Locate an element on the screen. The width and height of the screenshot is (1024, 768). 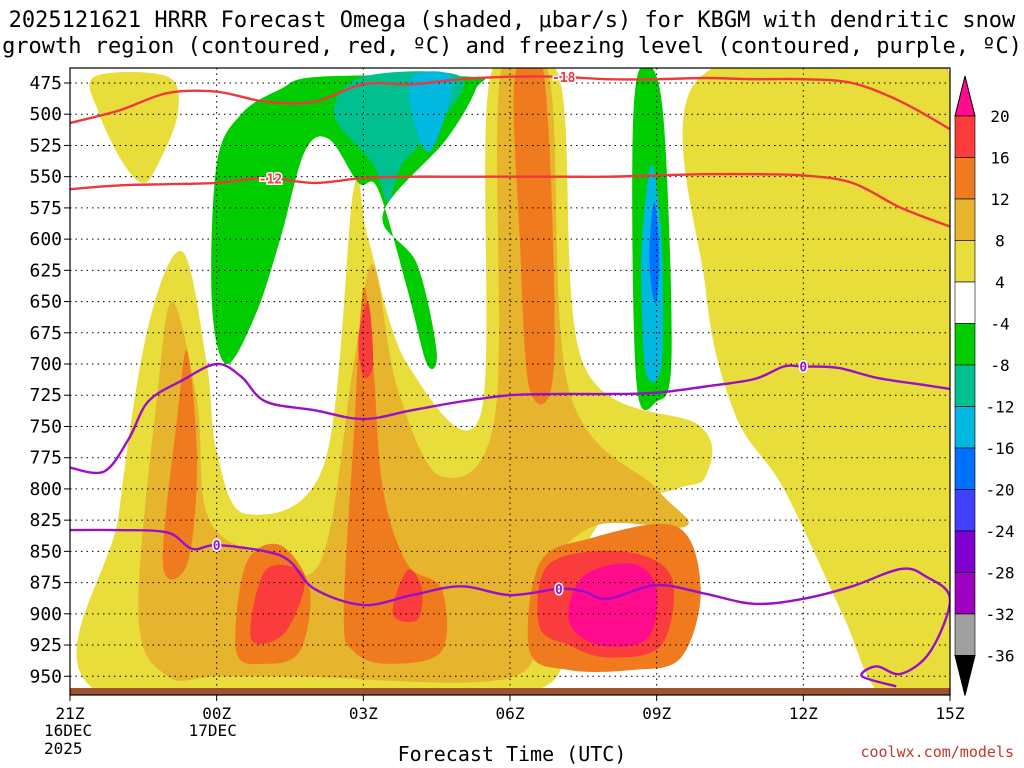
colorbar-label-7: -12 is located at coordinates (1000, 407).